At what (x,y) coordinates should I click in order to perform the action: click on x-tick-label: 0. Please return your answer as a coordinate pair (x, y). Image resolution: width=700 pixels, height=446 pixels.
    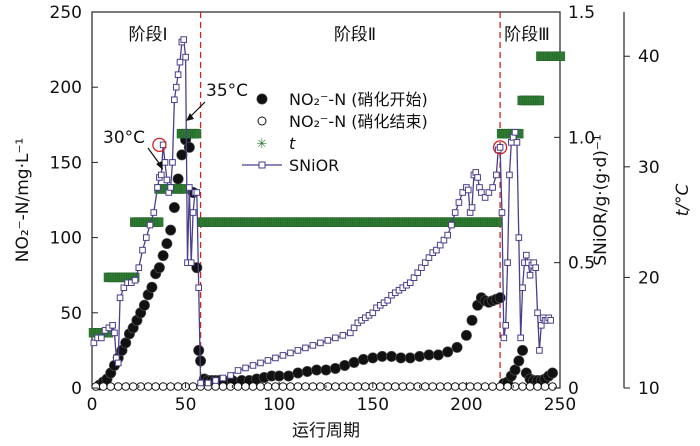
    Looking at the image, I should click on (92, 405).